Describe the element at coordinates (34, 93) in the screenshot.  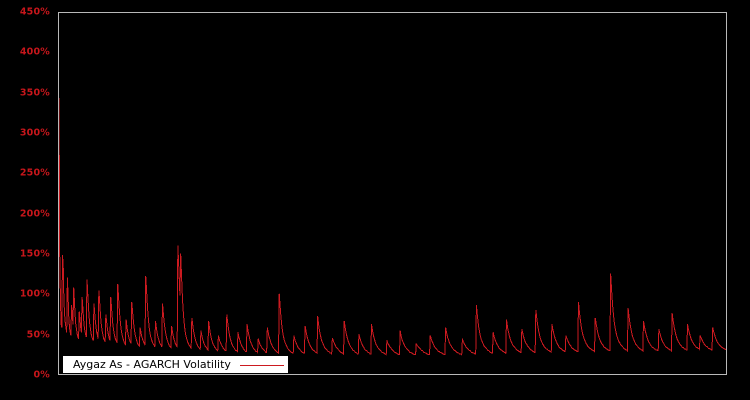
I see `y-axis-tick-label: 350%` at that location.